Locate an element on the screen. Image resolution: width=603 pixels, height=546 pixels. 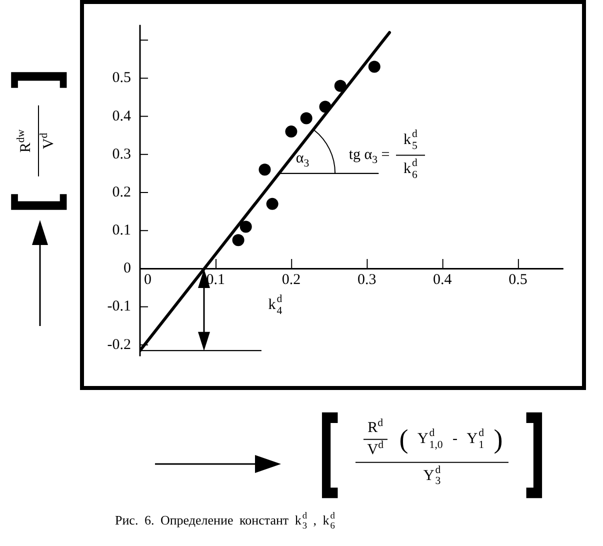
y-tick-label: 0.4 is located at coordinates (122, 116).